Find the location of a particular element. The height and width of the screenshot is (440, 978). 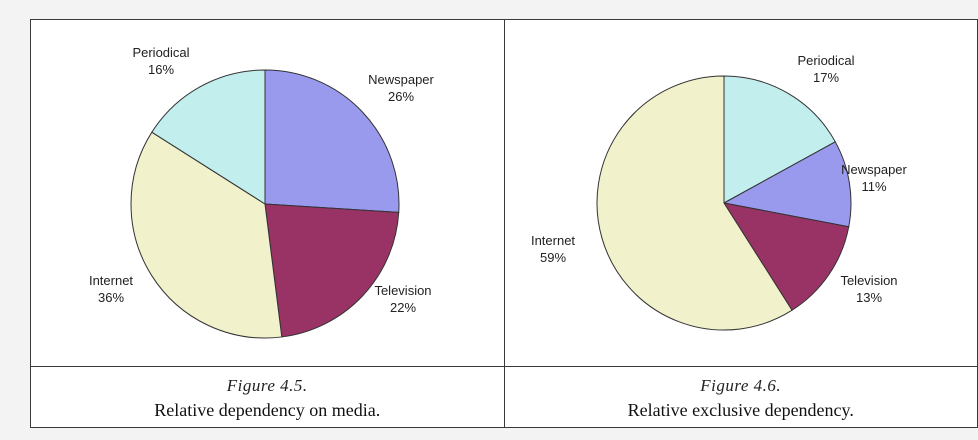

slice-value-internet: 36% is located at coordinates (111, 297).